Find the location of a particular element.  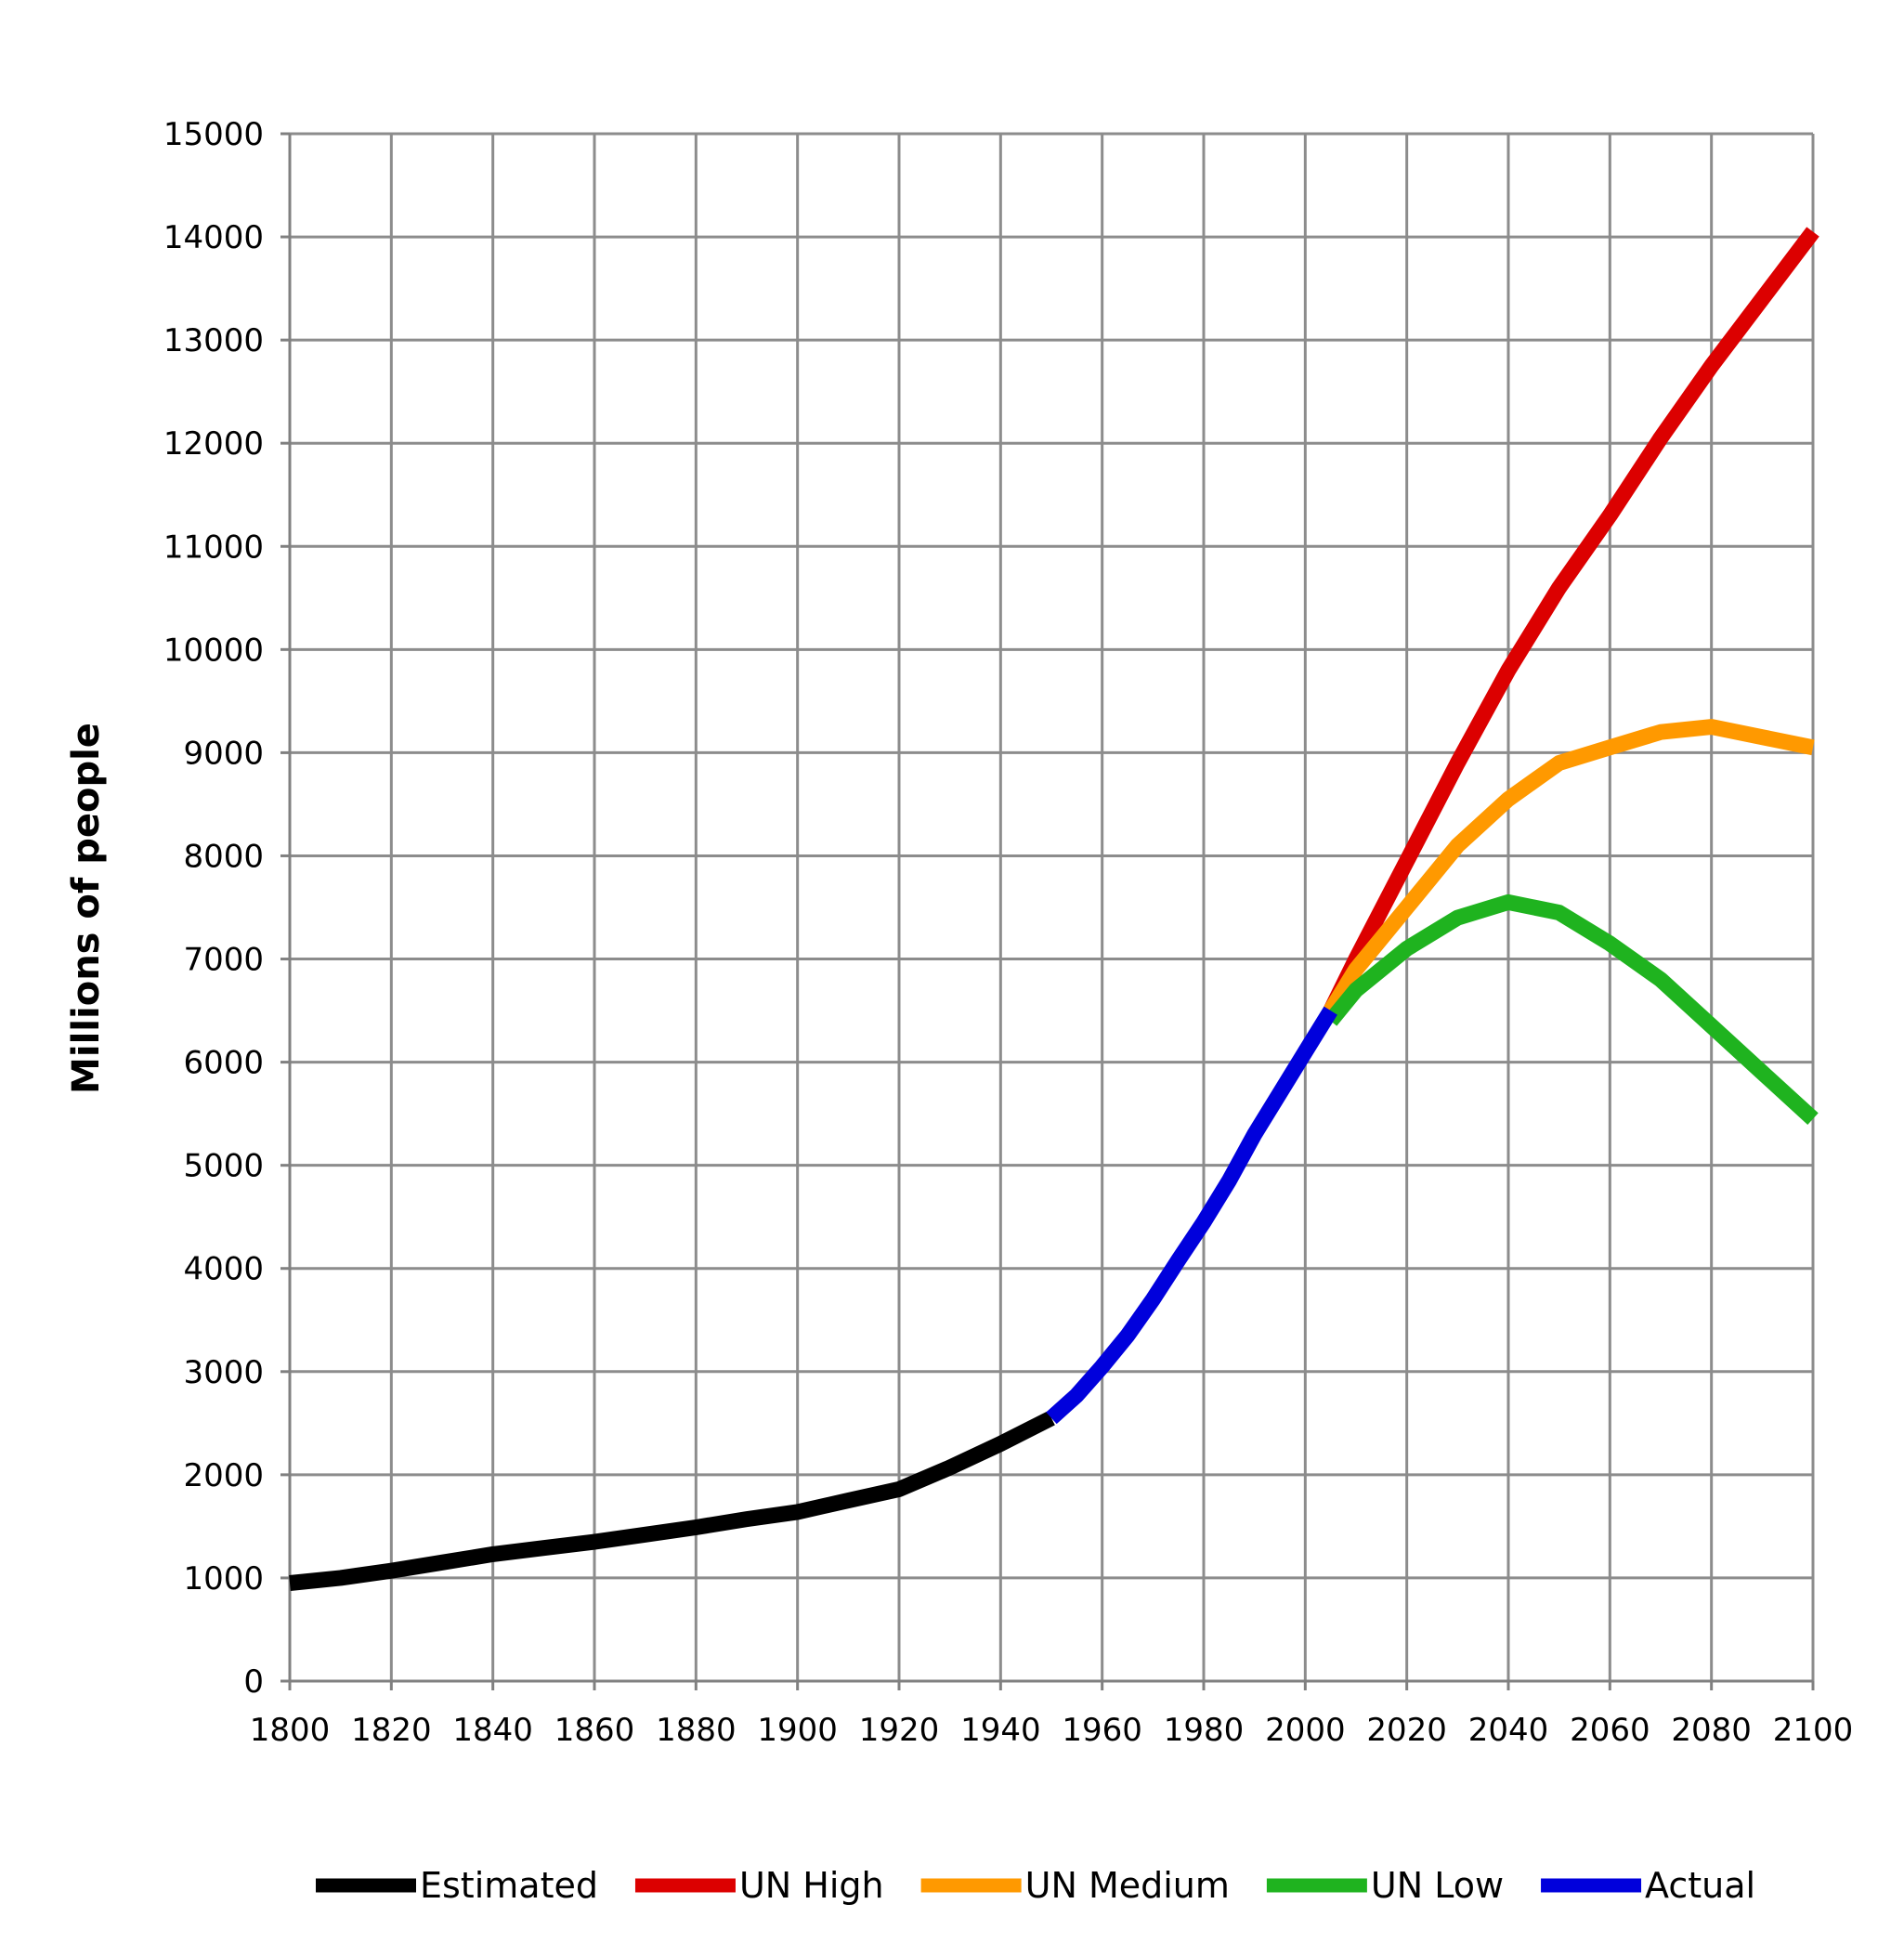

y-tick-label-0: 0 is located at coordinates (253, 1682).